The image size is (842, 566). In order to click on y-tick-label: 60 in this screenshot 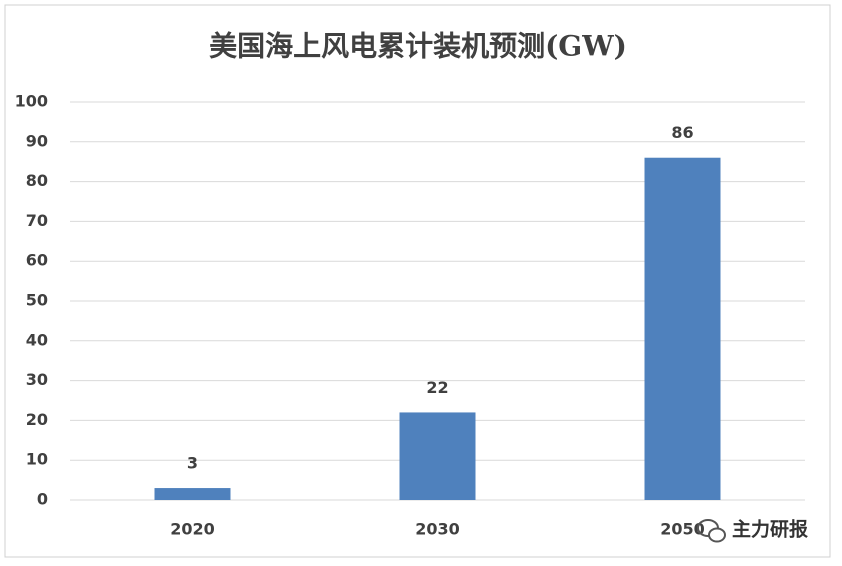, I will do `click(37, 260)`.